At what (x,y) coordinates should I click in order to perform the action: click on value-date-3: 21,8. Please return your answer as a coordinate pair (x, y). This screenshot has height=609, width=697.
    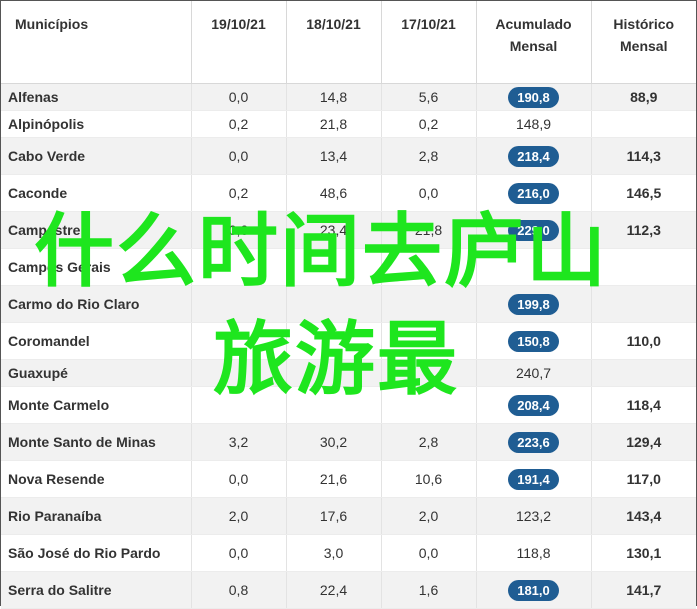
    Looking at the image, I should click on (428, 230).